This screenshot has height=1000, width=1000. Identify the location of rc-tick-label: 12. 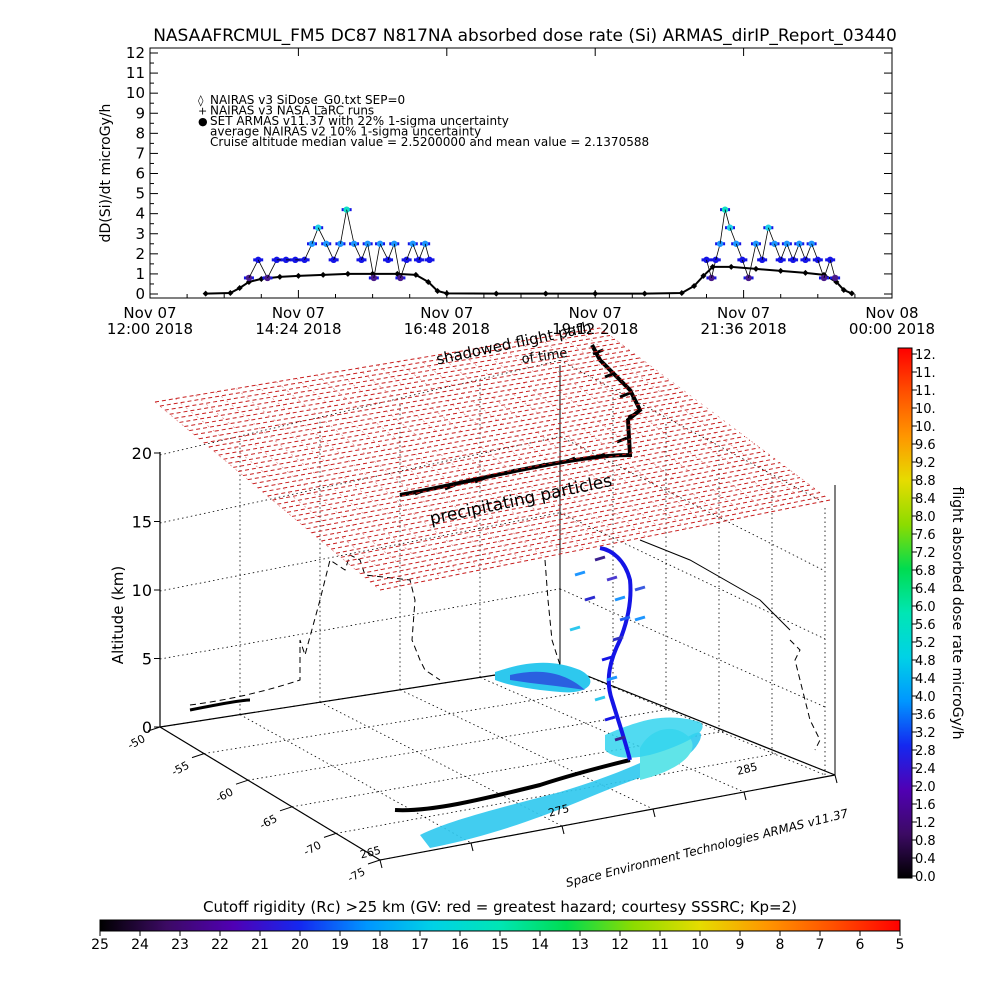
(620, 945).